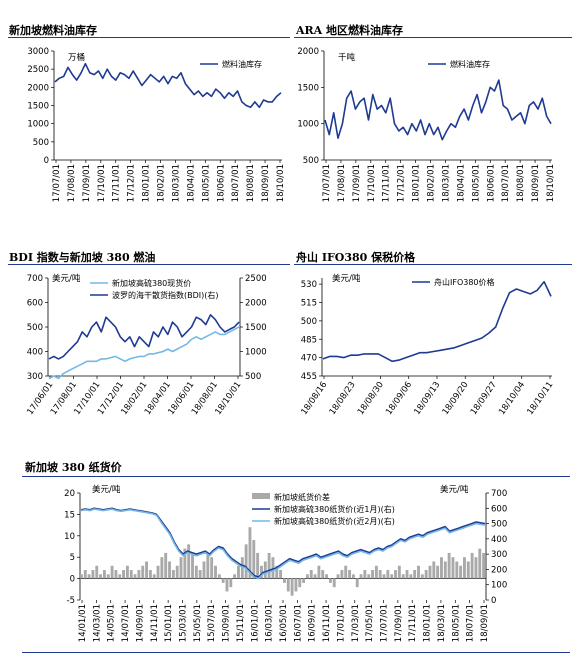 This screenshot has height=670, width=579. I want to click on ara_fuel_stock-ytick-label: 1000, so click(308, 125).